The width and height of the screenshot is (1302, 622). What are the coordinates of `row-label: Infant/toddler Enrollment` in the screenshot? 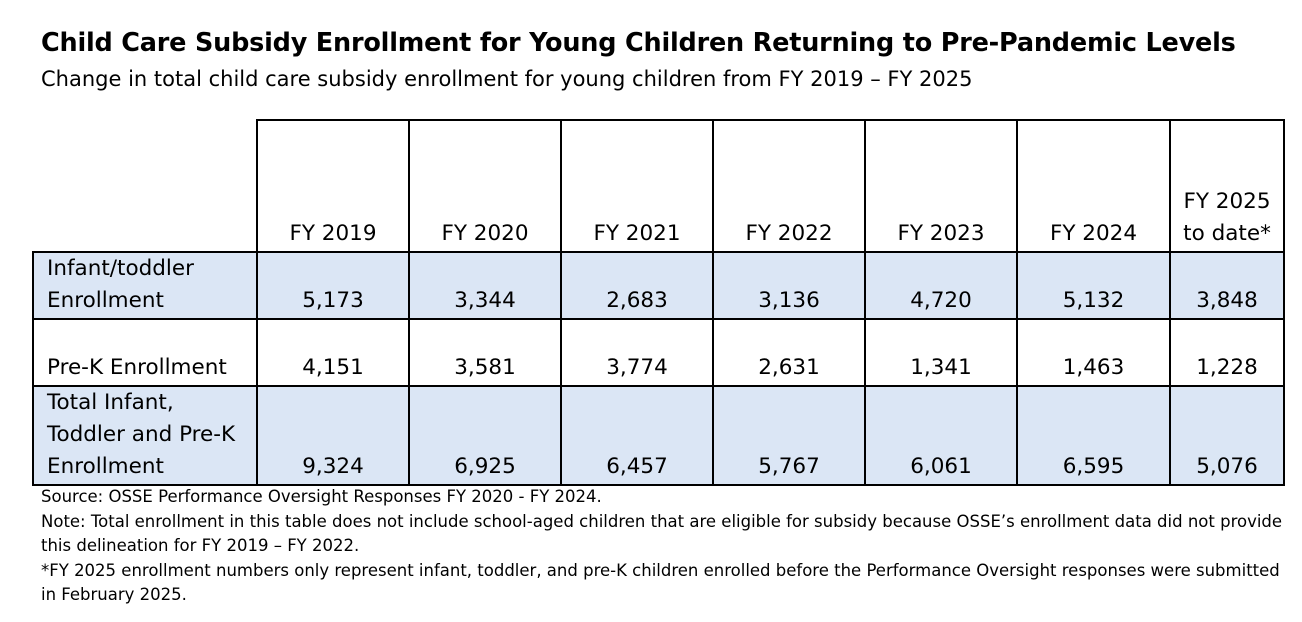 It's located at (145, 285).